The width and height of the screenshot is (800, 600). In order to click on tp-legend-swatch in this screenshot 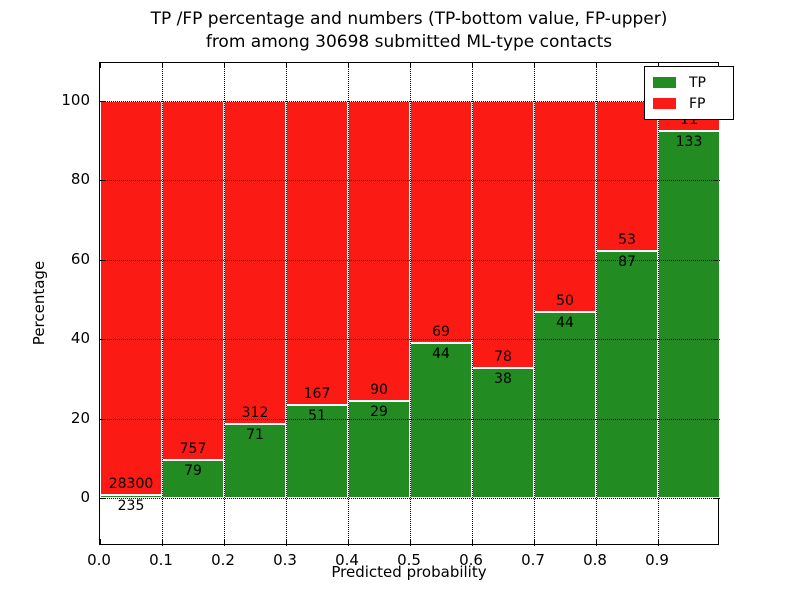, I will do `click(664, 82)`.